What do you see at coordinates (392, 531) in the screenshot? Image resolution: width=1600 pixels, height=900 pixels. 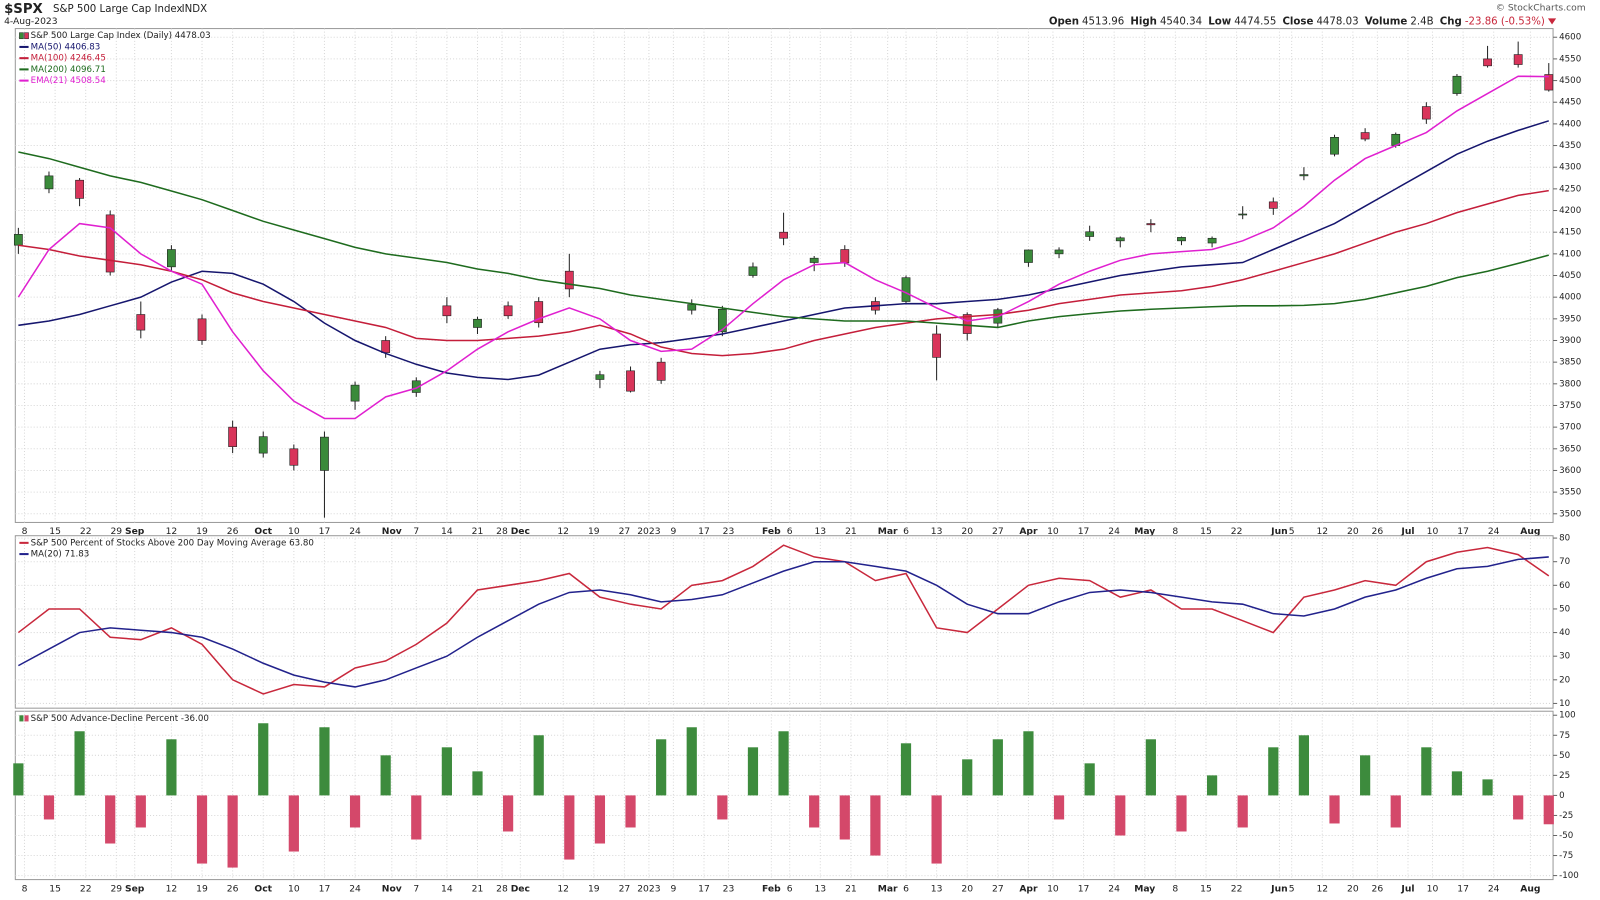 I see `x-tick-label: Nov` at bounding box center [392, 531].